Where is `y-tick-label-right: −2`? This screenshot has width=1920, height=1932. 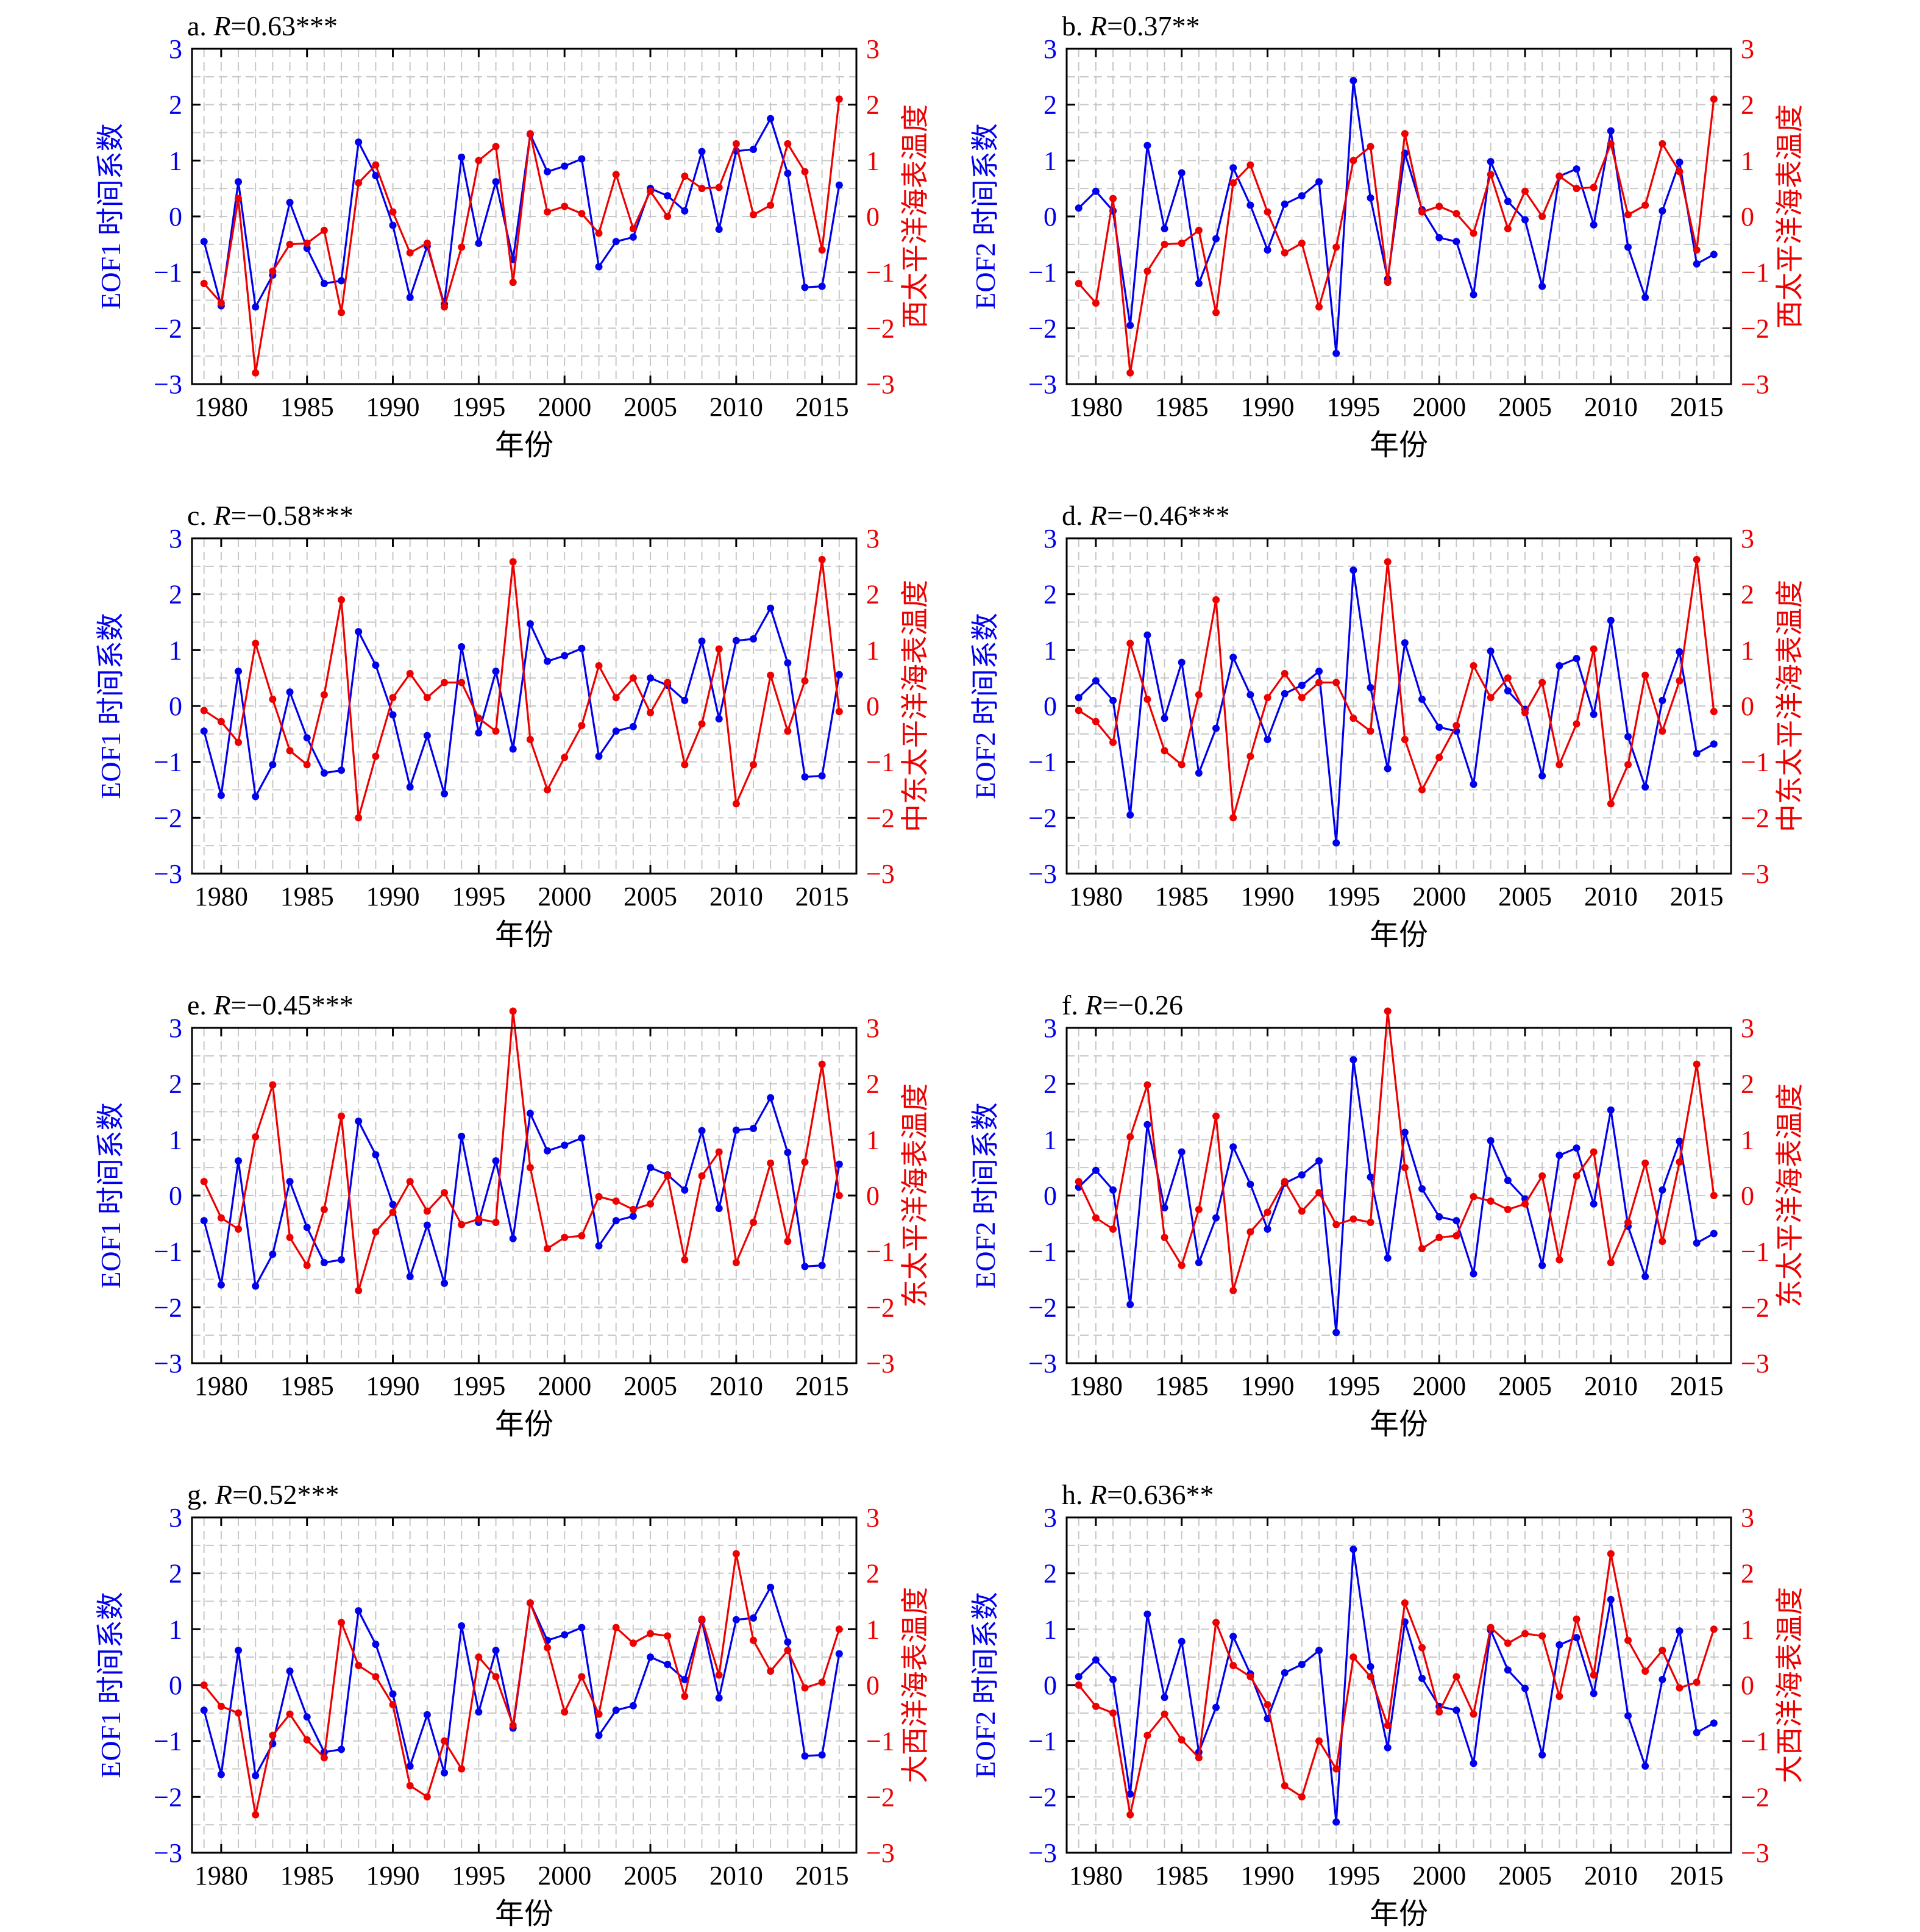 y-tick-label-right: −2 is located at coordinates (1755, 328).